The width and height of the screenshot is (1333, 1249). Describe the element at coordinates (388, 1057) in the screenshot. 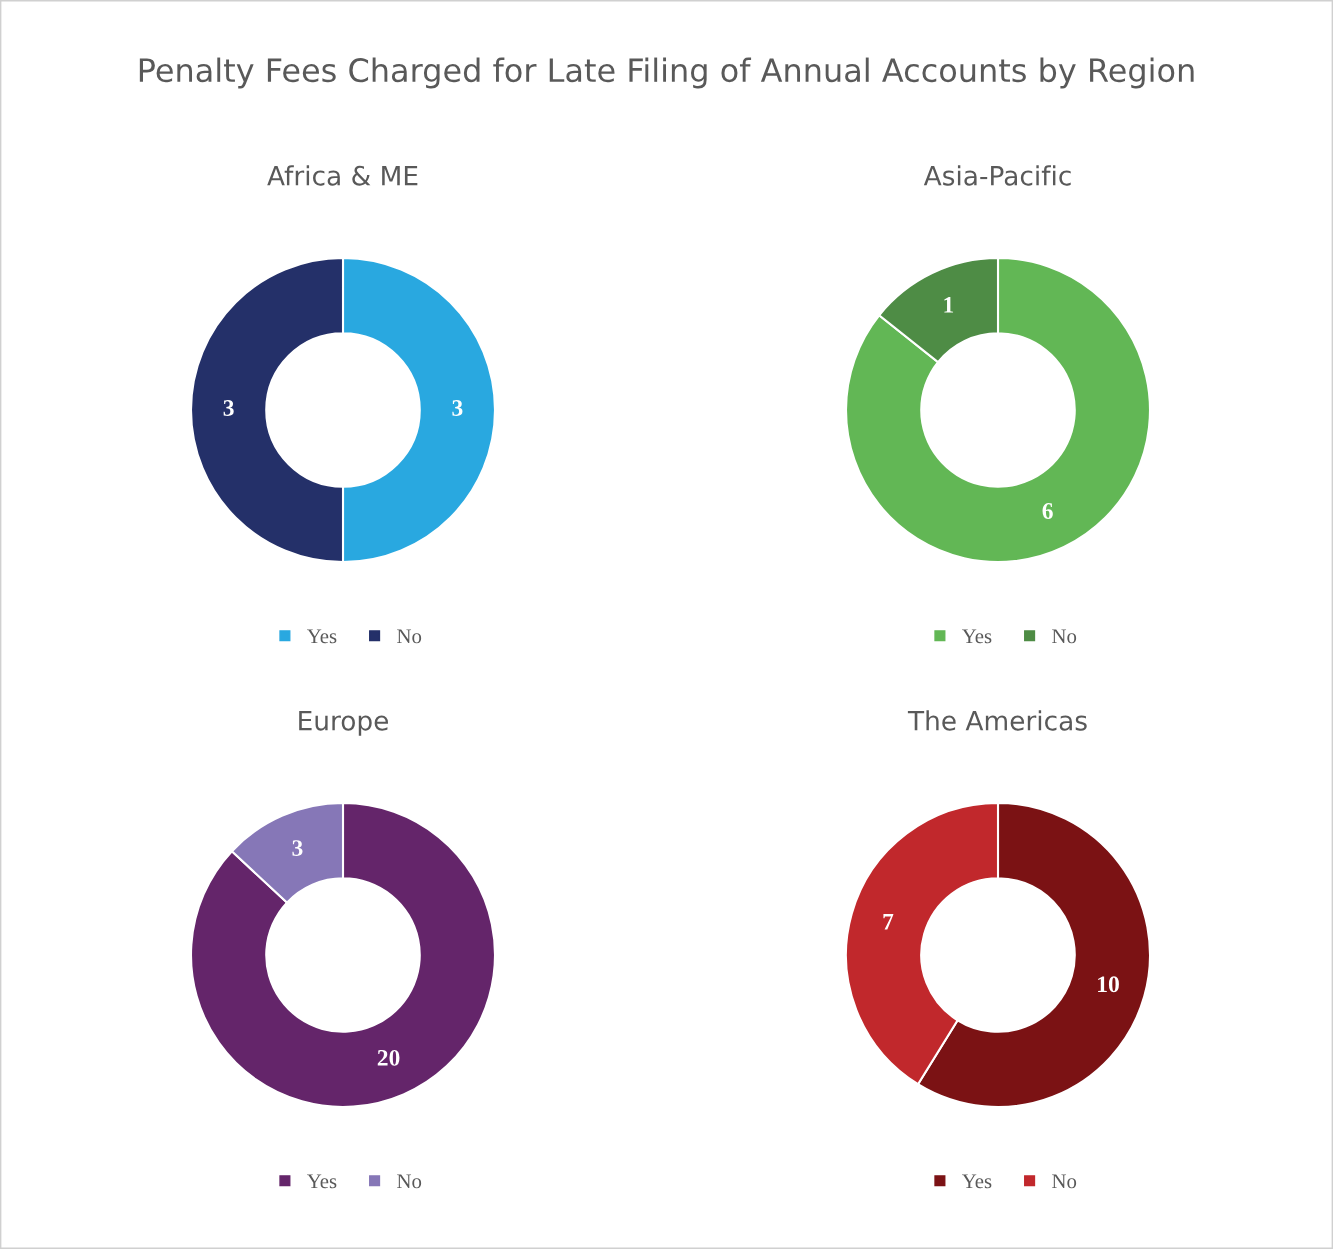

I see `data-label: 20` at that location.